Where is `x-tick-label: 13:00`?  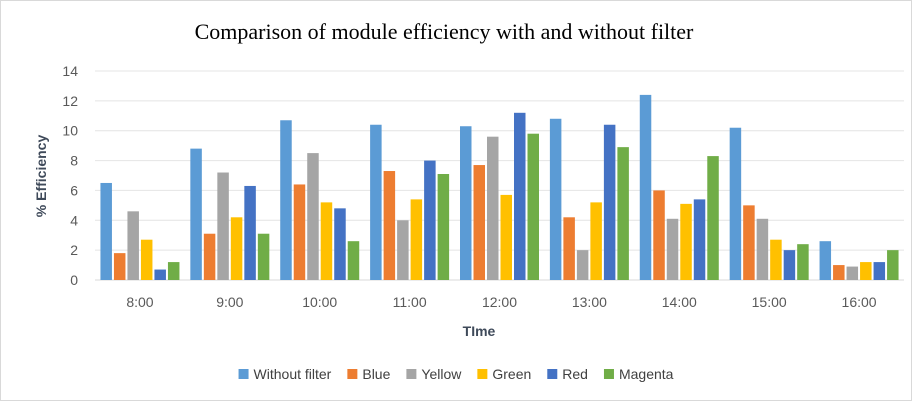
x-tick-label: 13:00 is located at coordinates (589, 302).